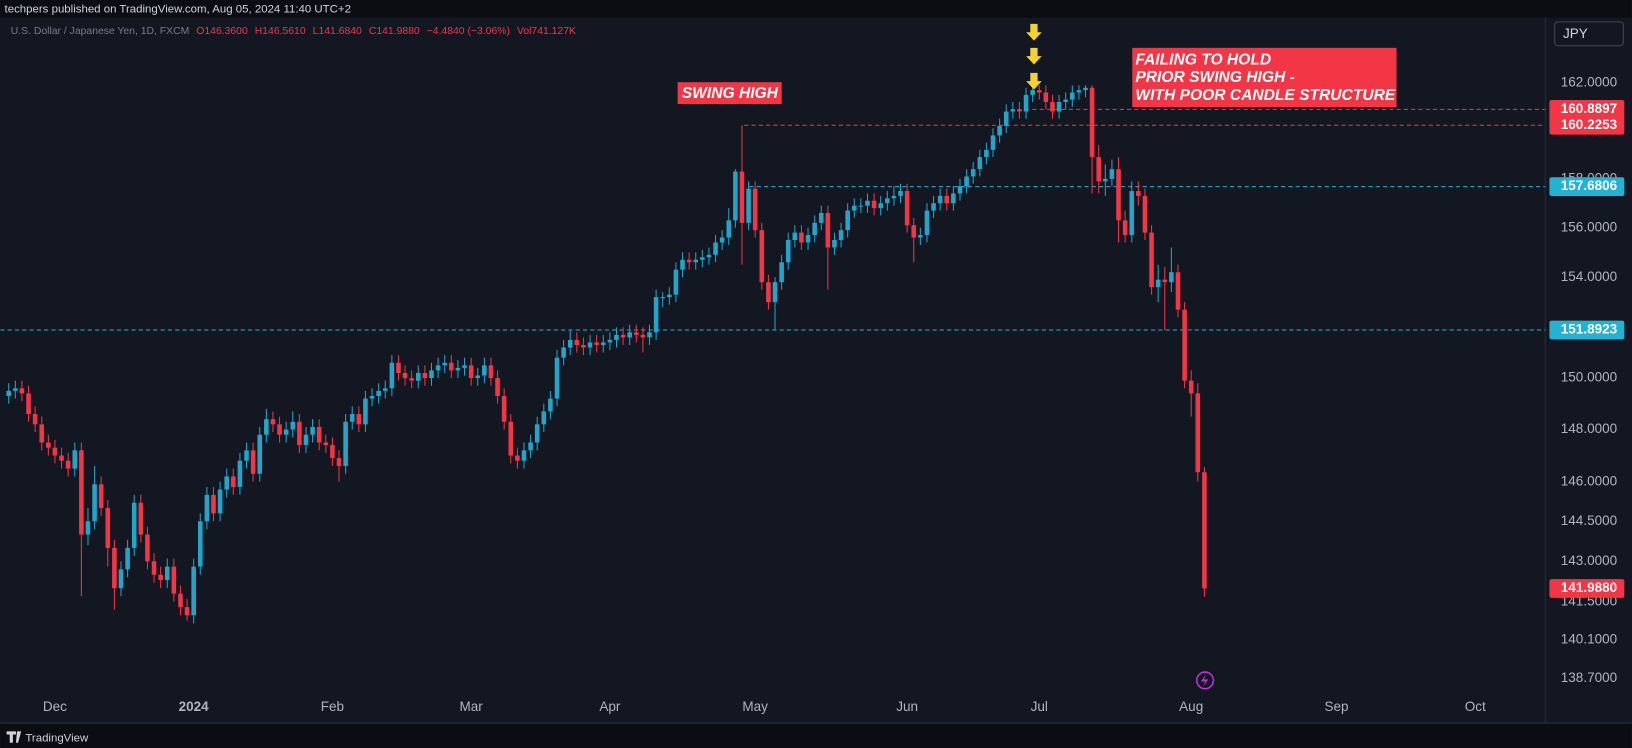 The width and height of the screenshot is (1632, 748). Describe the element at coordinates (57, 739) in the screenshot. I see `footer-text: TradingView` at that location.